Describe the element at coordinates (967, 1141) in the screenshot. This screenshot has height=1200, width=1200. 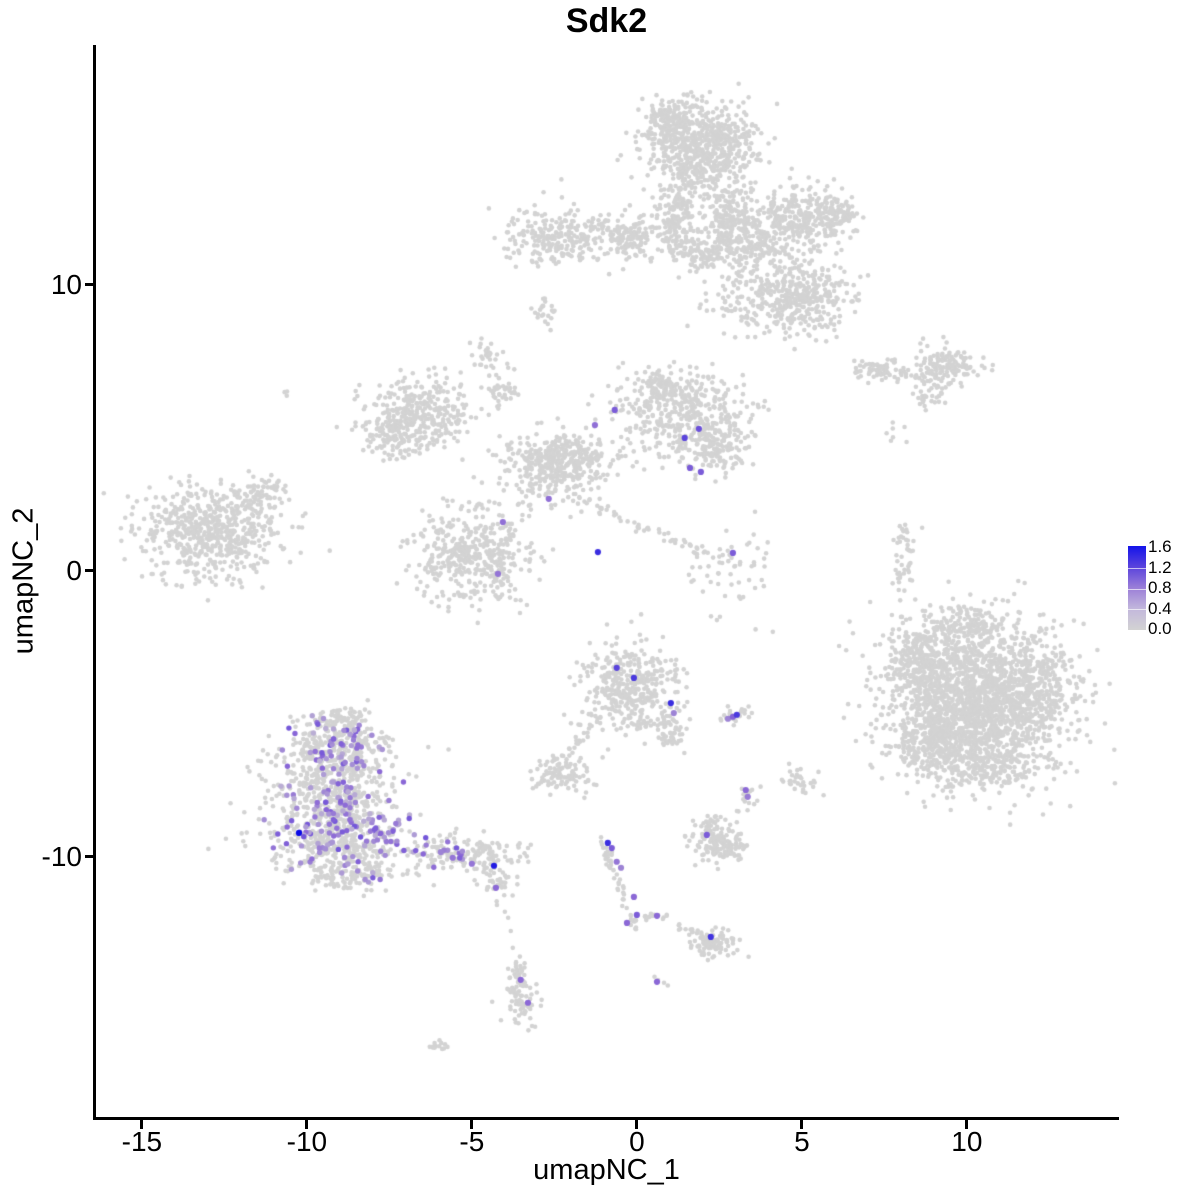
I see `x-tick-label: 10` at that location.